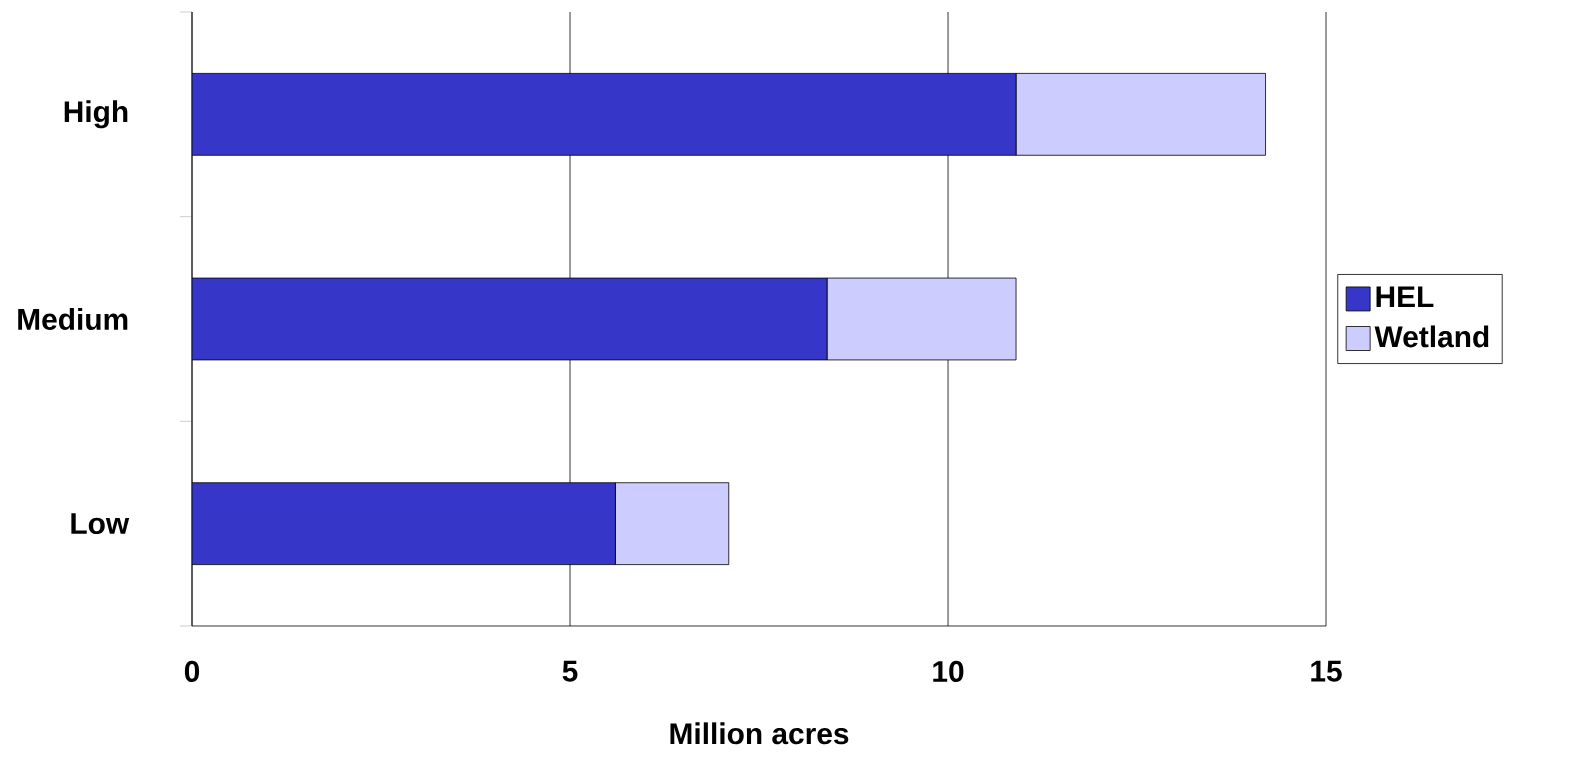  I want to click on y-tick-label: Medium, so click(73, 319).